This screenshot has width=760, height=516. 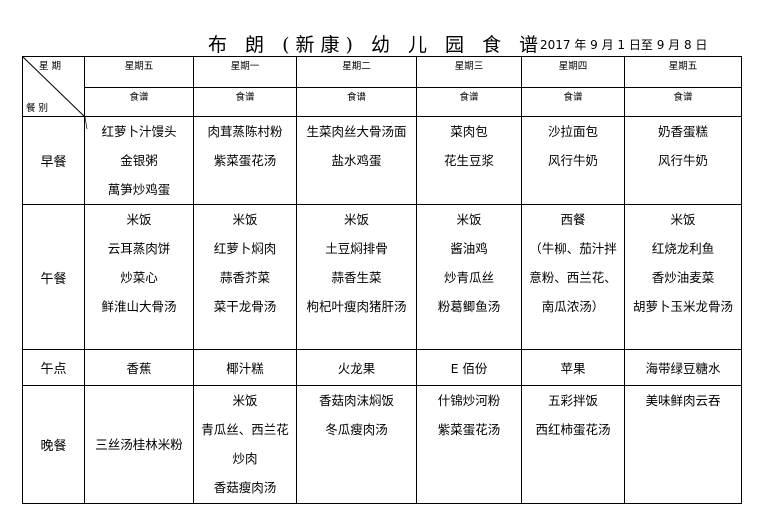 I want to click on menu-cell: 苹果, so click(x=573, y=367).